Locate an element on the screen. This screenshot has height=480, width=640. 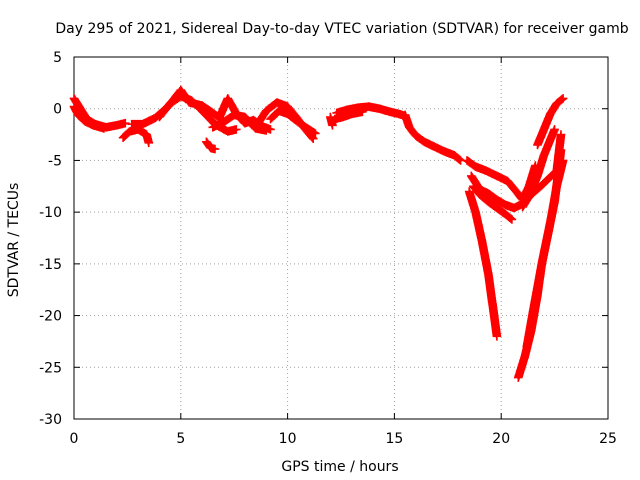
y-tick-label: 5 is located at coordinates (57, 58).